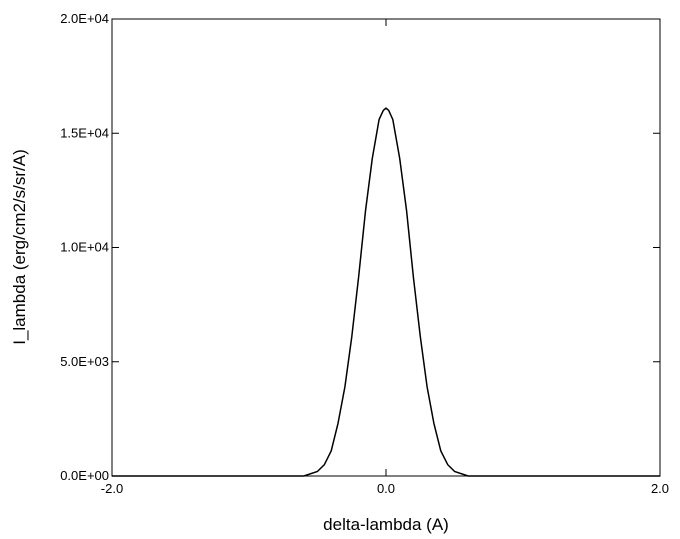 This screenshot has height=539, width=680. I want to click on x-tick-label: -2.0, so click(112, 488).